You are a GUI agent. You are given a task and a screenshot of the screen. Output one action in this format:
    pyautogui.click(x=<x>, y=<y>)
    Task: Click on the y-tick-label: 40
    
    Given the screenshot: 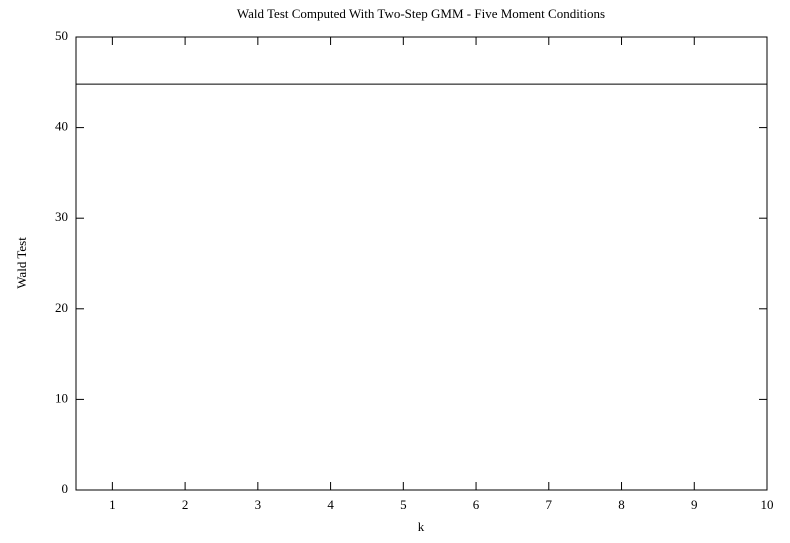 What is the action you would take?
    pyautogui.click(x=61, y=126)
    